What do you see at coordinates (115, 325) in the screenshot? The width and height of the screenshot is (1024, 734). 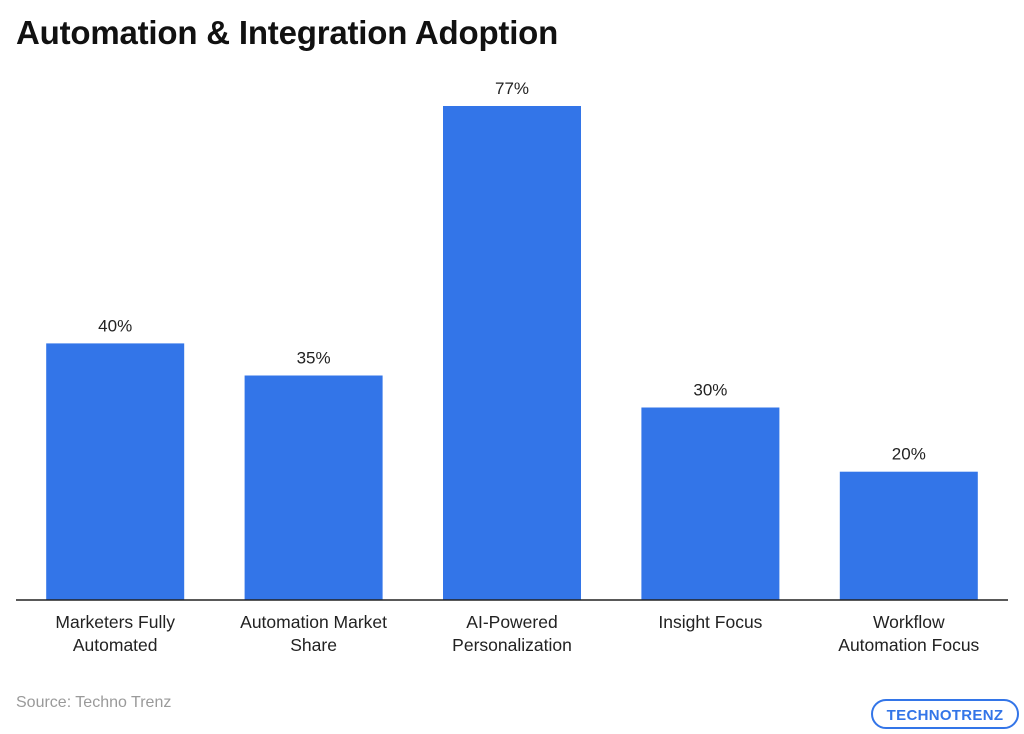 I see `value-label-0: 40%` at bounding box center [115, 325].